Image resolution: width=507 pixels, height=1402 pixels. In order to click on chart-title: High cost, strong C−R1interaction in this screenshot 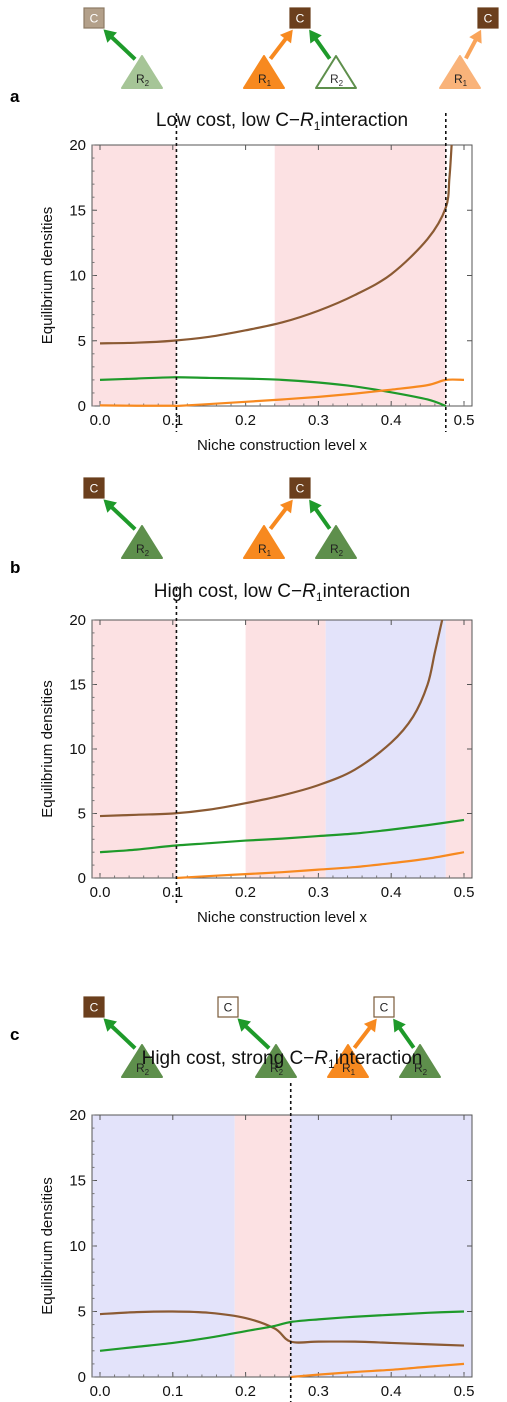, I will do `click(282, 1059)`.